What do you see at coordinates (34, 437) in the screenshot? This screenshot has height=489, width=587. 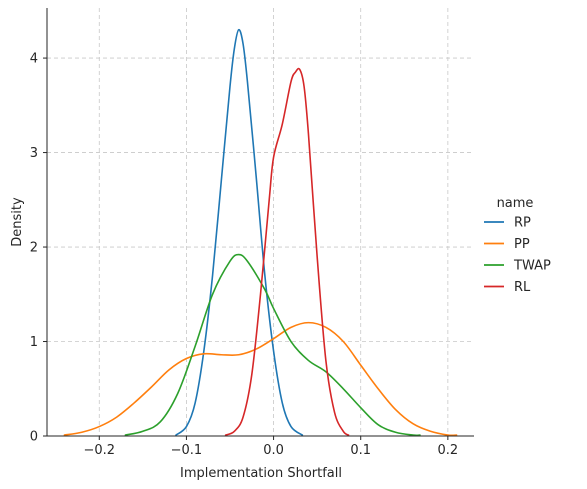 I see `y-tick-label: 0` at bounding box center [34, 437].